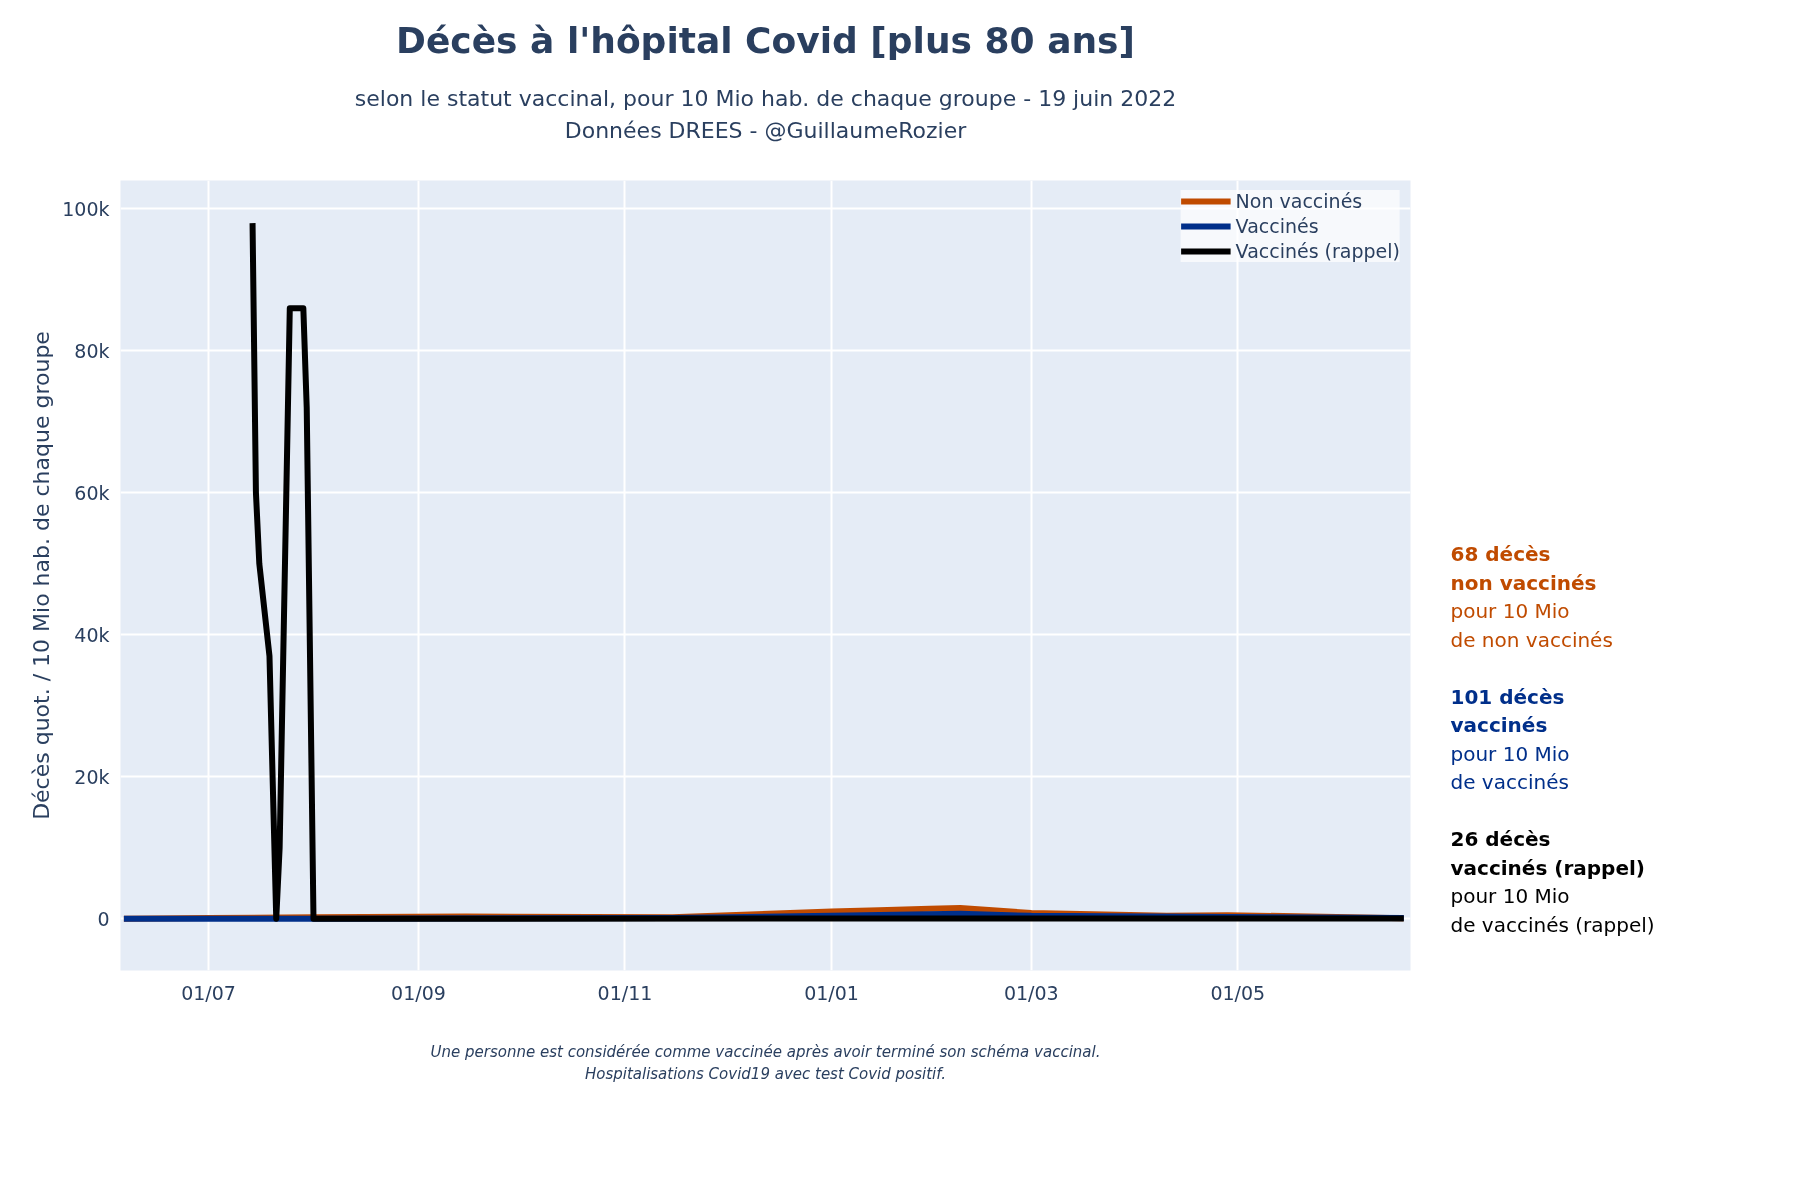 Image resolution: width=1800 pixels, height=1200 pixels. What do you see at coordinates (625, 992) in the screenshot?
I see `x-tick-label: 01/11` at bounding box center [625, 992].